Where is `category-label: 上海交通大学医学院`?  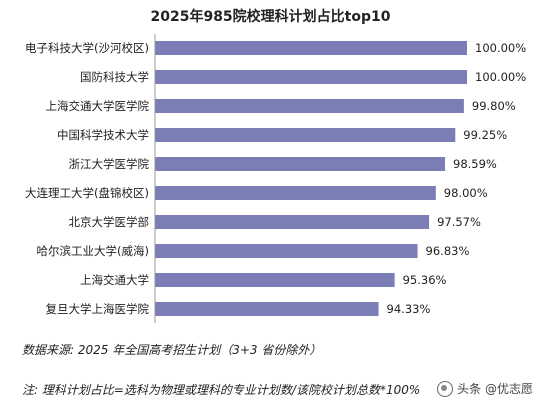 category-label: 上海交通大学医学院 is located at coordinates (98, 106).